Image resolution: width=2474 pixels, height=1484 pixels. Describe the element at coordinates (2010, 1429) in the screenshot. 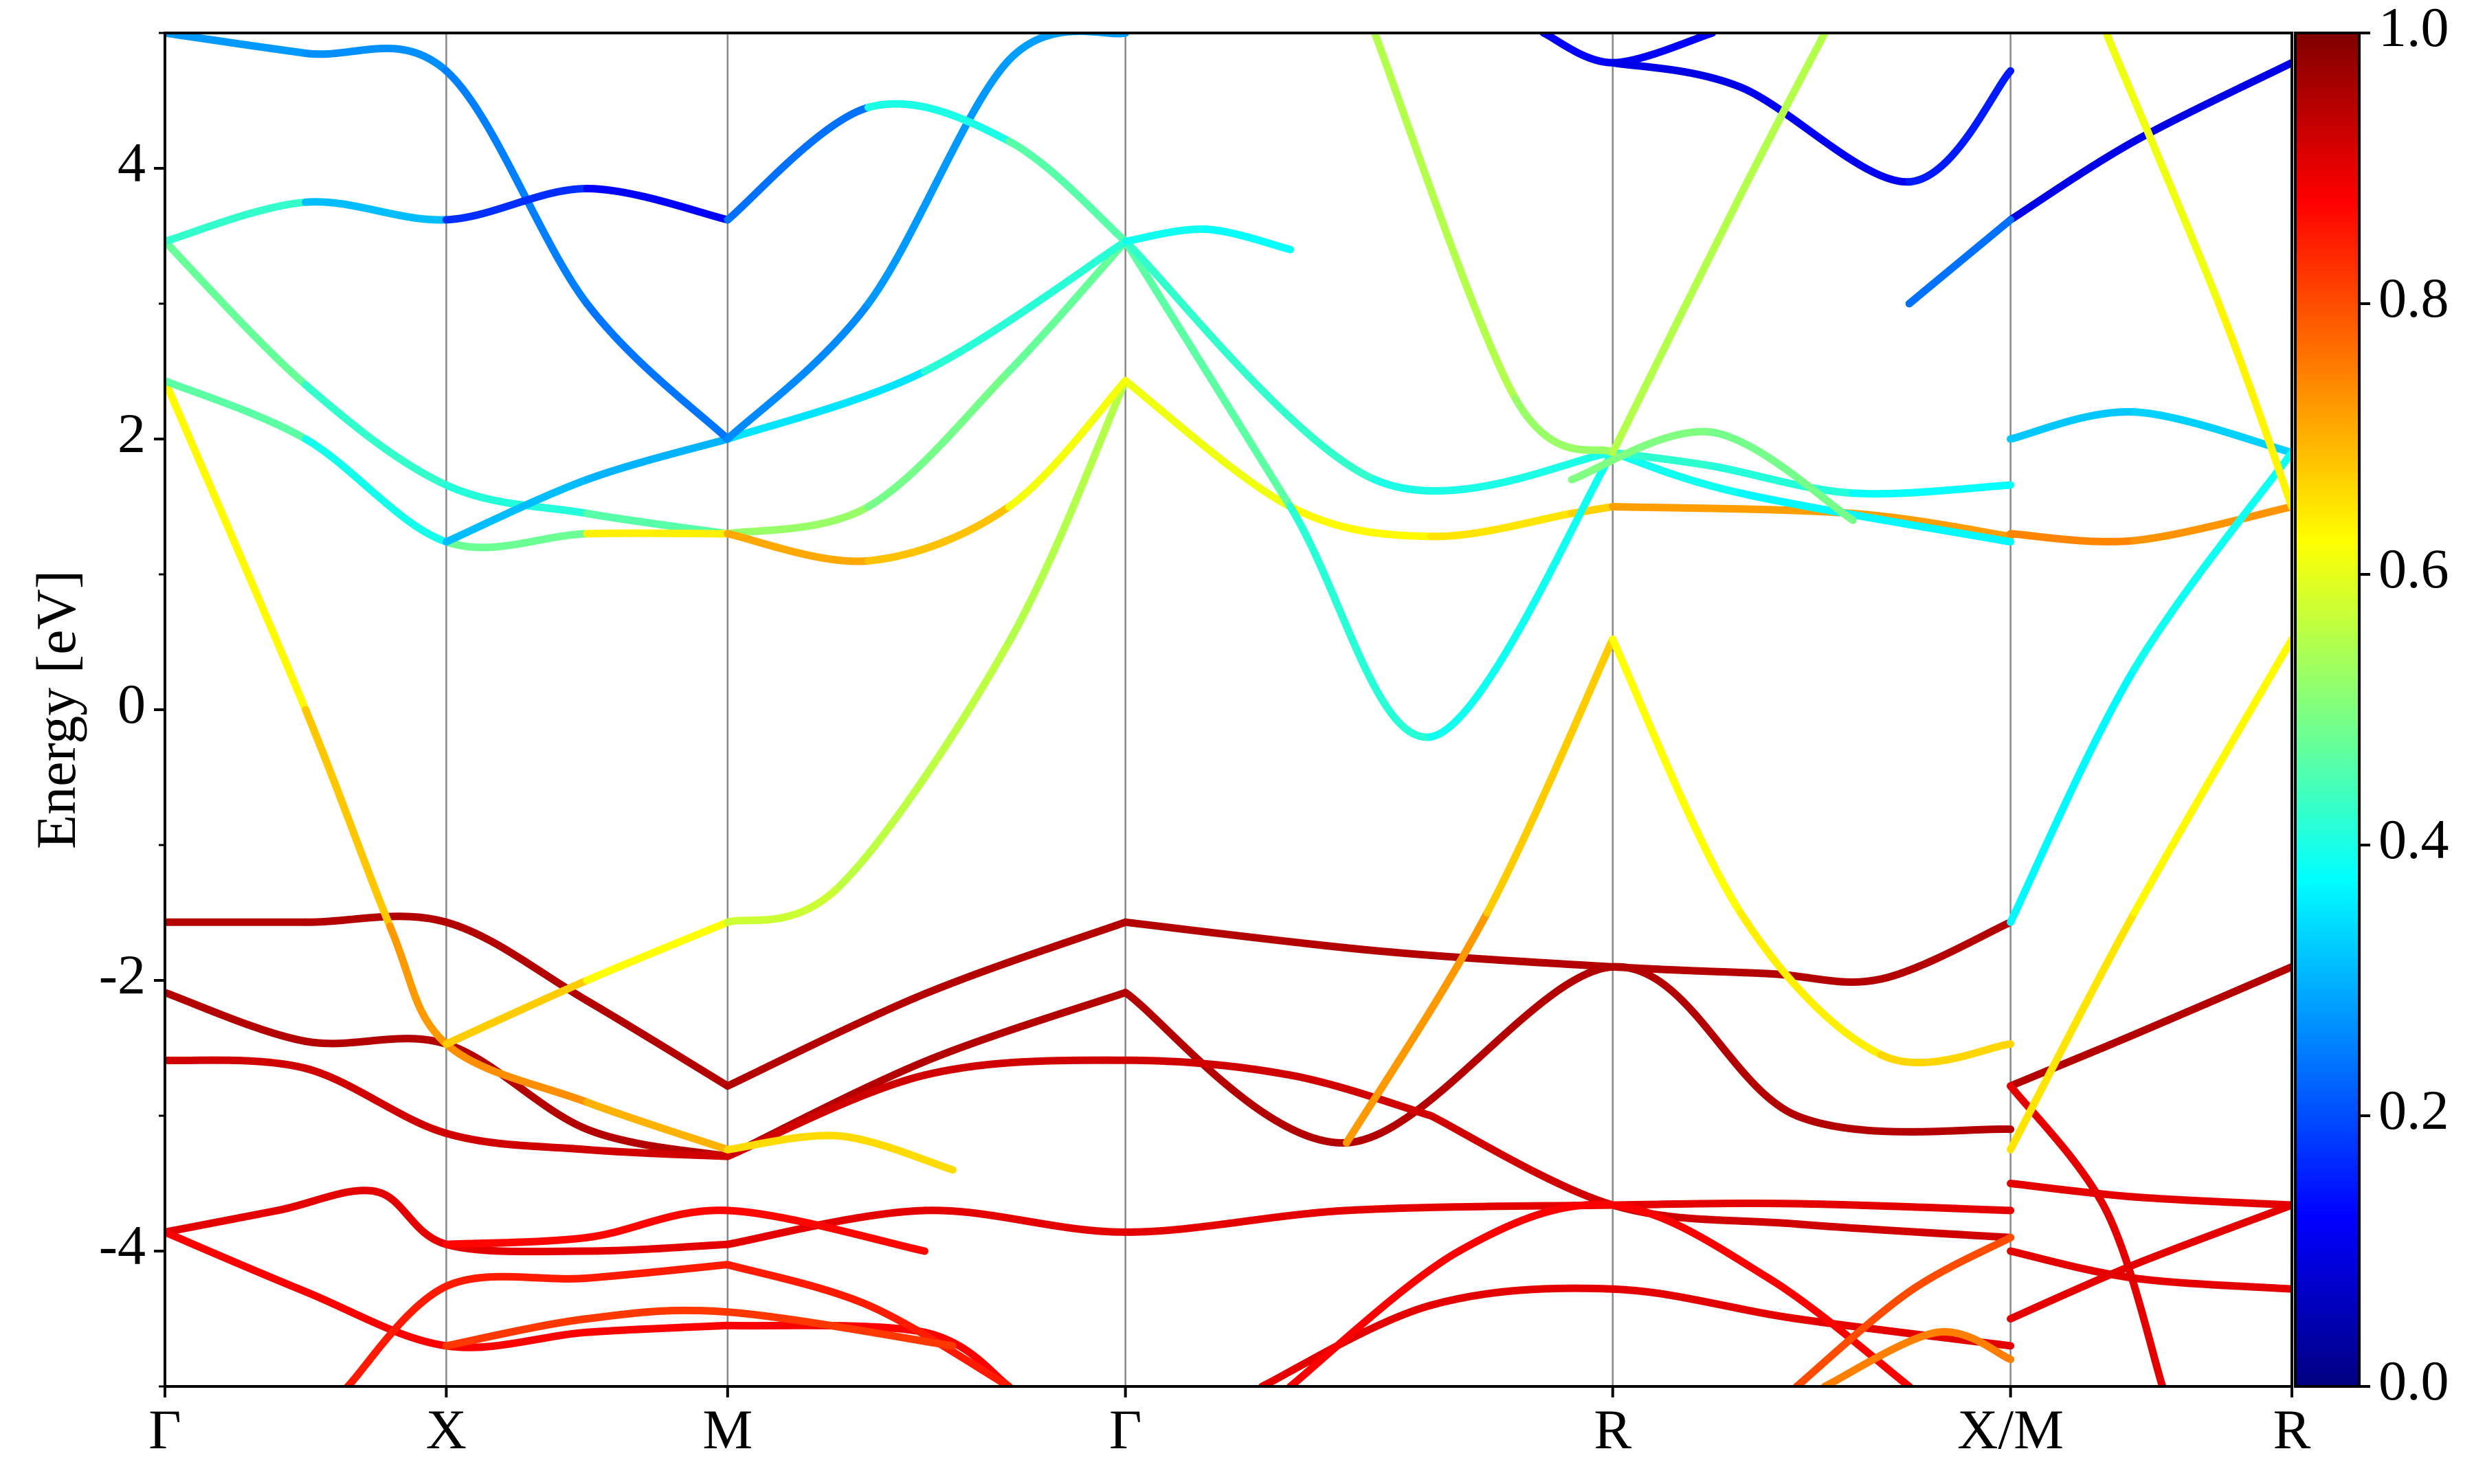

I see `x-tick-label: X/M` at that location.